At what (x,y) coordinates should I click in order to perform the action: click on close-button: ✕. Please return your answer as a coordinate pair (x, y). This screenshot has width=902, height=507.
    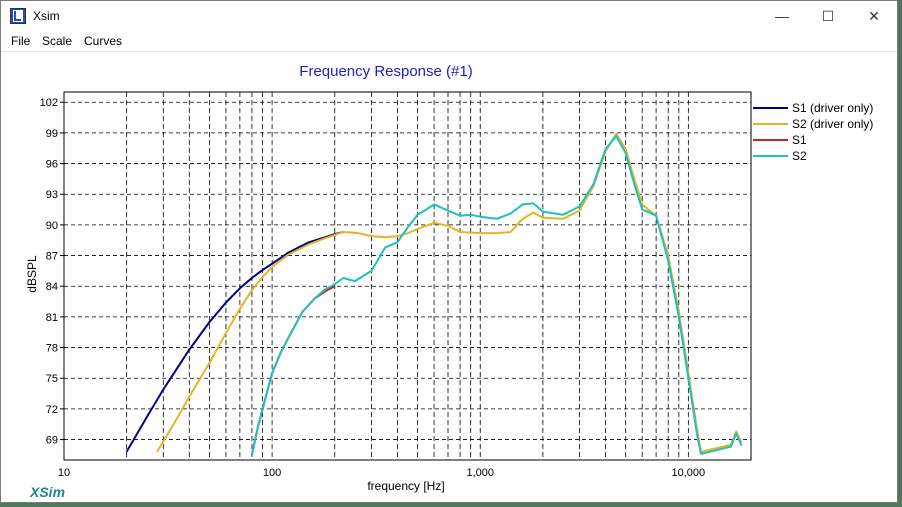
    Looking at the image, I should click on (874, 16).